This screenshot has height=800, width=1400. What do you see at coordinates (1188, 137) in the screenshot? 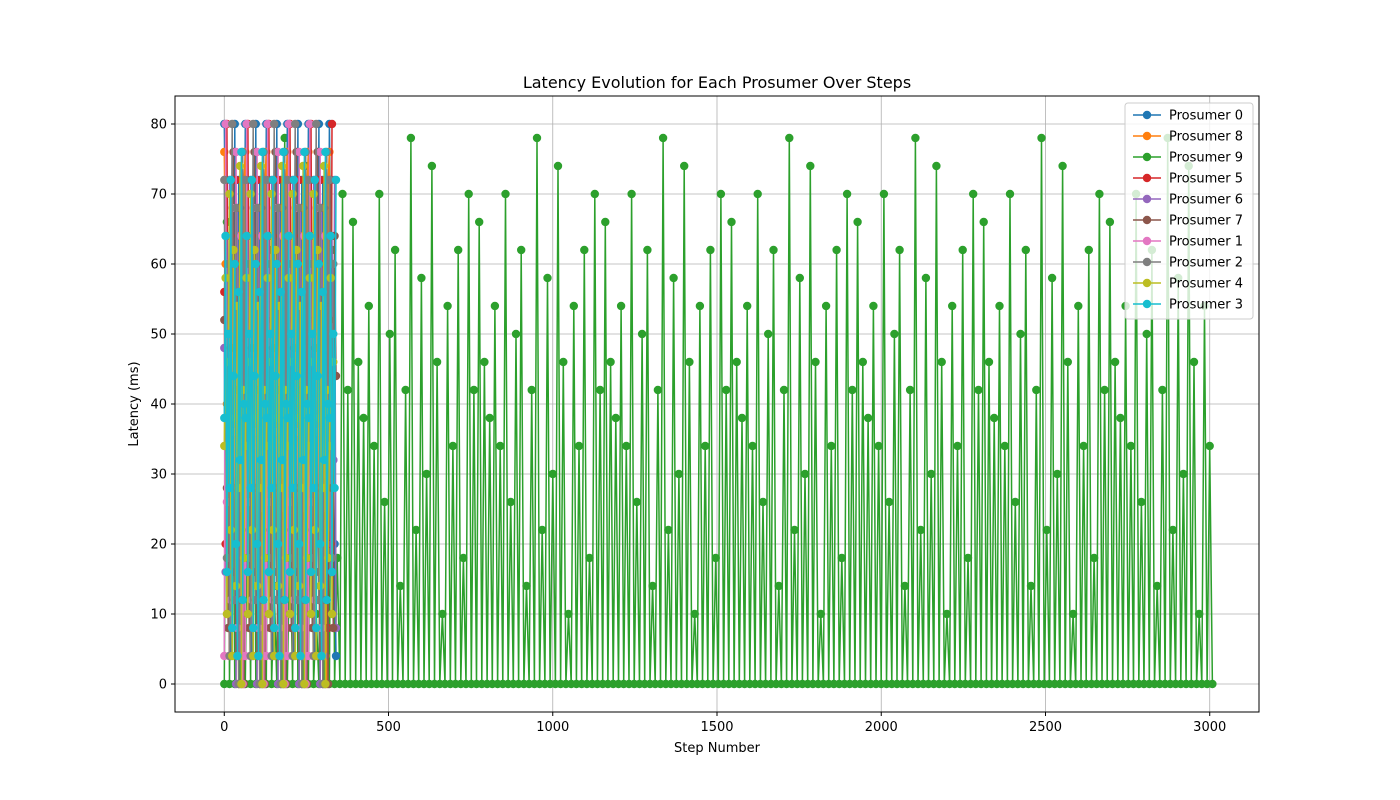
I see `legend-item: Prosumer 8` at bounding box center [1188, 137].